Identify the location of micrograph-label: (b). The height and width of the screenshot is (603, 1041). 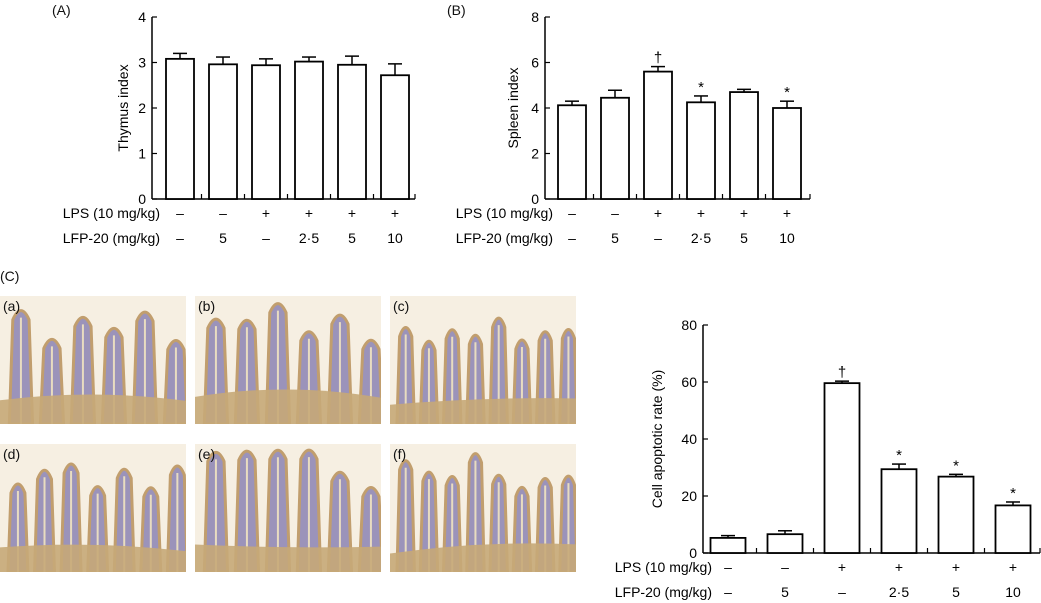
(207, 306).